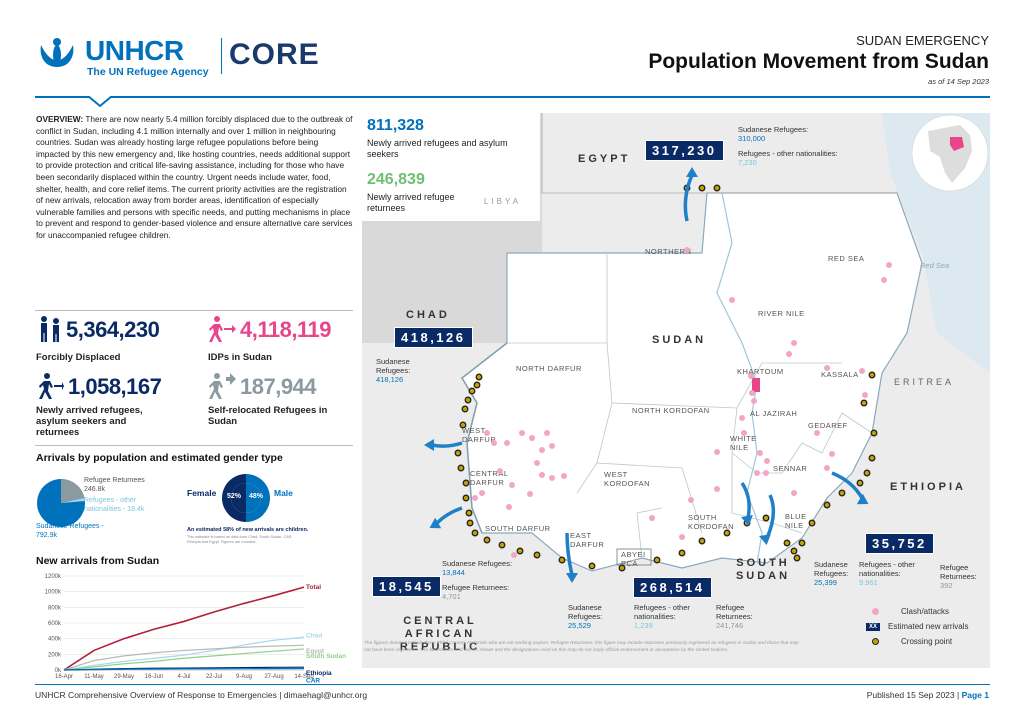 This screenshot has height=724, width=1024. What do you see at coordinates (887, 569) in the screenshot?
I see `ethiopia-other-label: Refugees - other nationalities:` at bounding box center [887, 569].